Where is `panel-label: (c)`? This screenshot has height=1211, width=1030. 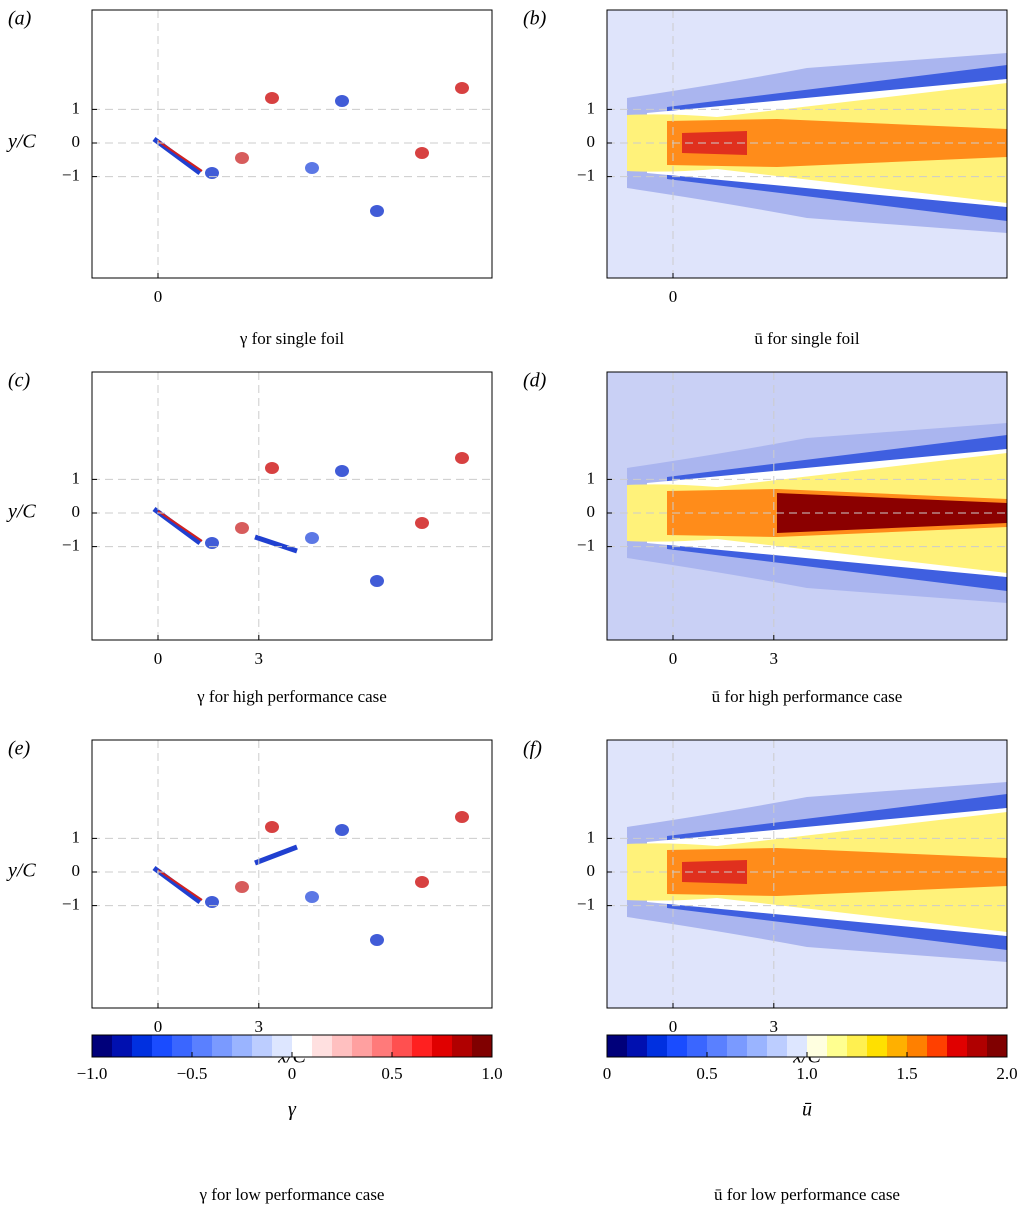
panel-label: (c) is located at coordinates (19, 381).